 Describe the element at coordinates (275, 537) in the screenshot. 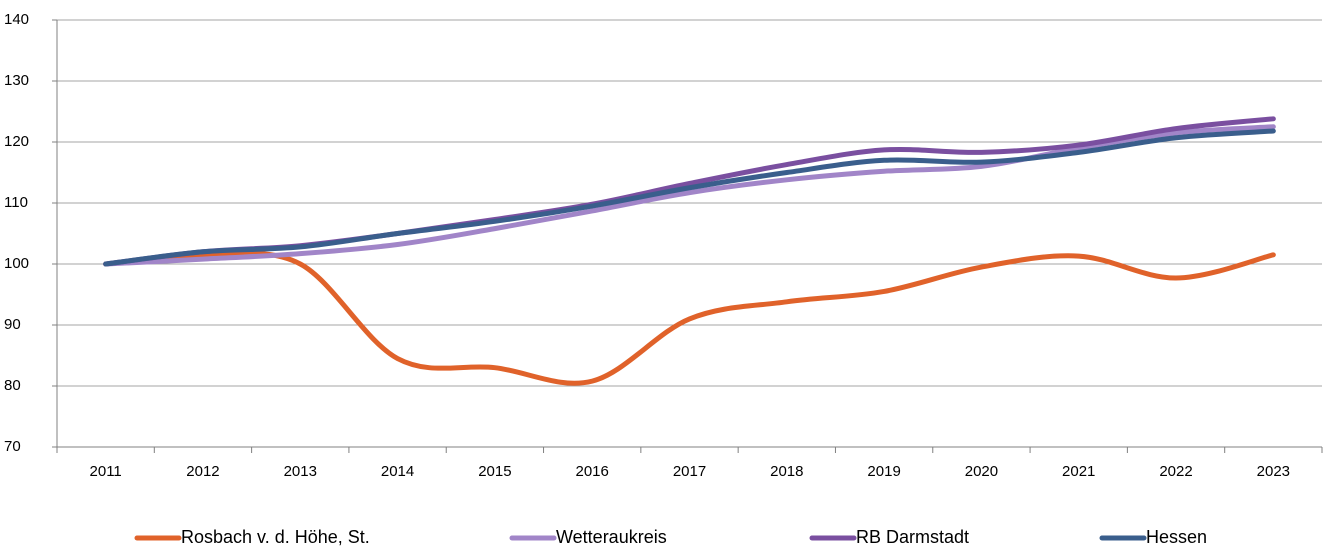

I see `legend-label: Rosbach v. d. Höhe, St.` at that location.